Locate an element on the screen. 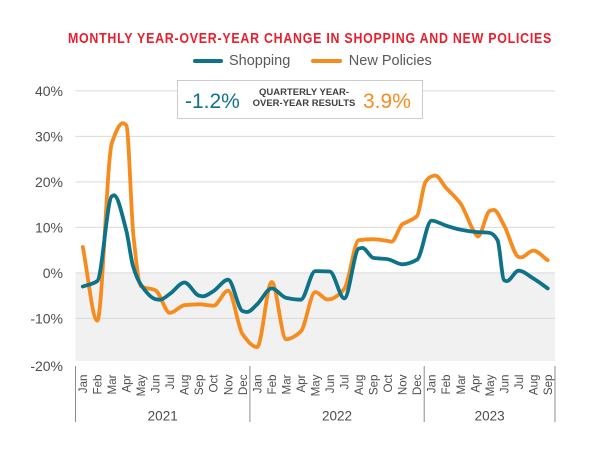 Image resolution: width=600 pixels, height=462 pixels. svg-text: 2023 is located at coordinates (490, 416).